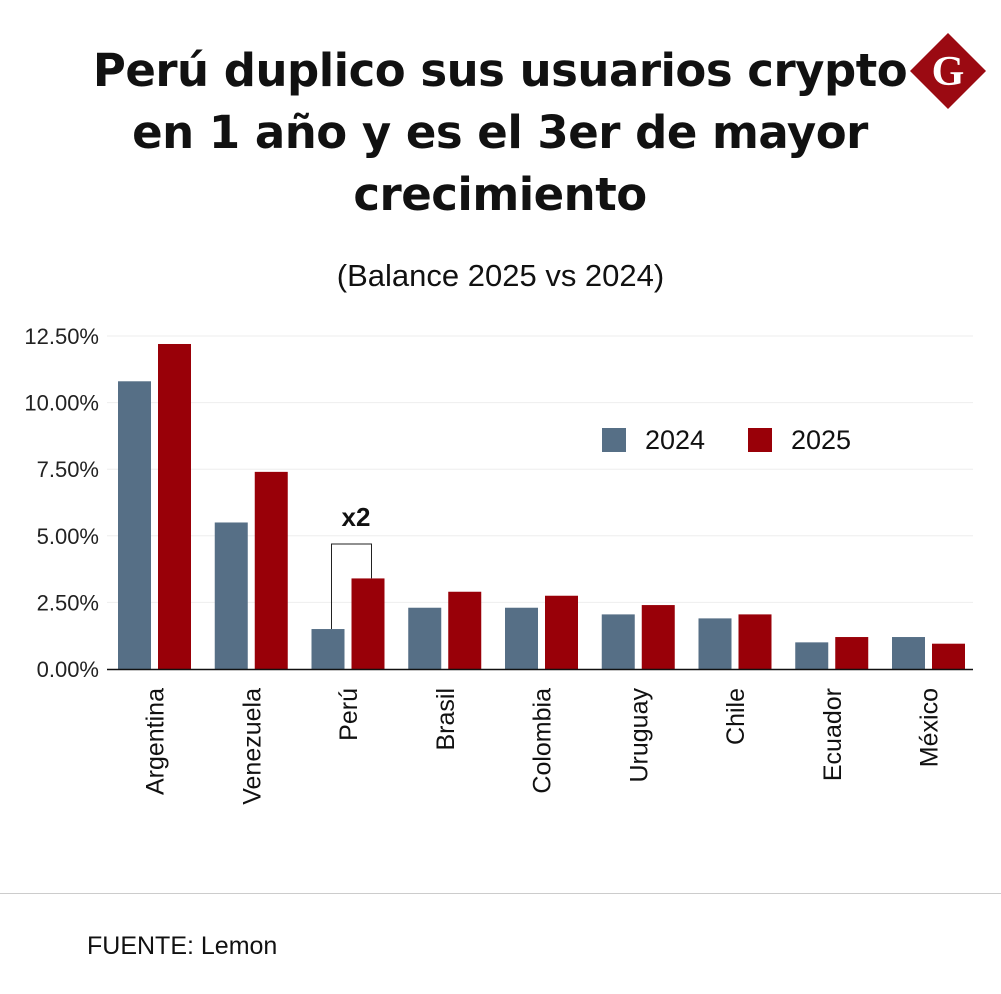 The image size is (1001, 994). Describe the element at coordinates (543, 741) in the screenshot. I see `x-tick-label: Colombia` at that location.